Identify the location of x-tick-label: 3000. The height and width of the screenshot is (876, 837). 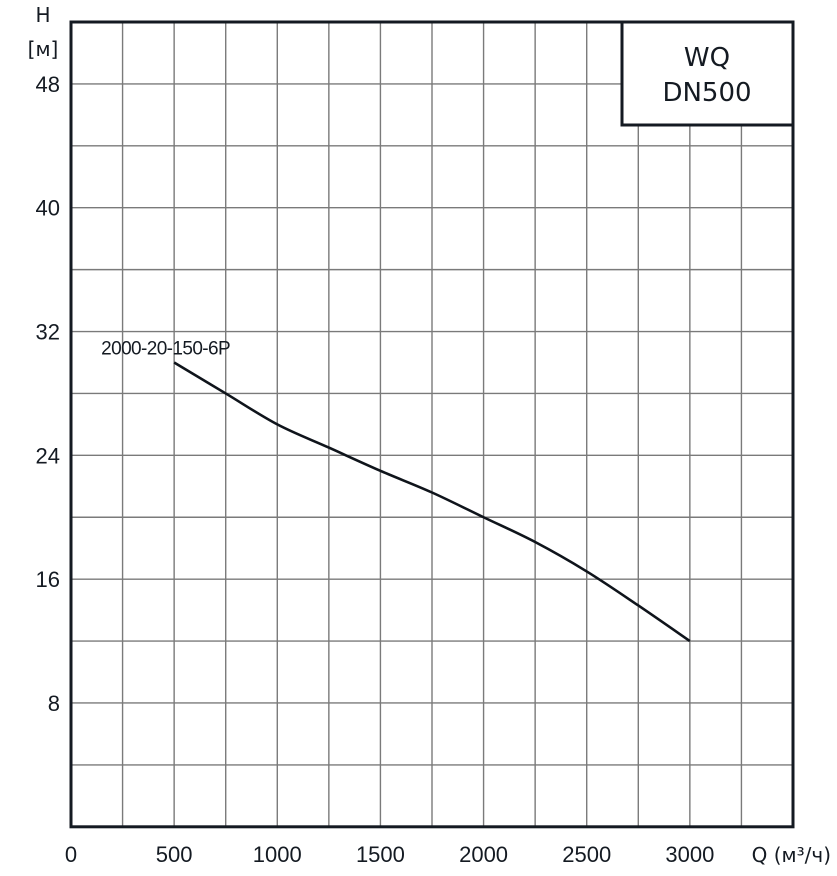
(689, 854).